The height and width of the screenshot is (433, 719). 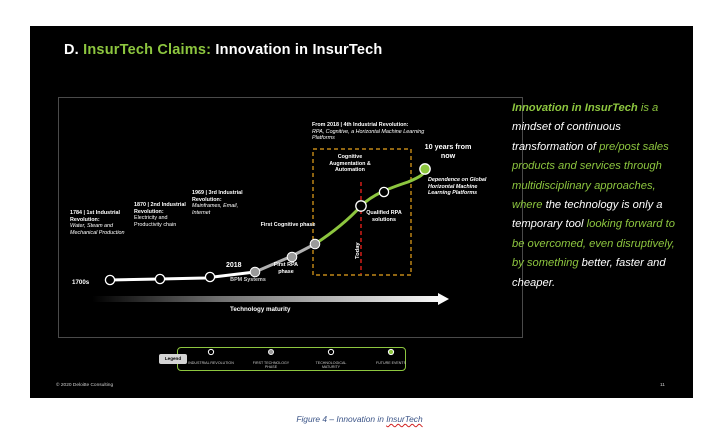 What do you see at coordinates (286, 268) in the screenshot?
I see `first-rpa-phase-label: First RPA phase` at bounding box center [286, 268].